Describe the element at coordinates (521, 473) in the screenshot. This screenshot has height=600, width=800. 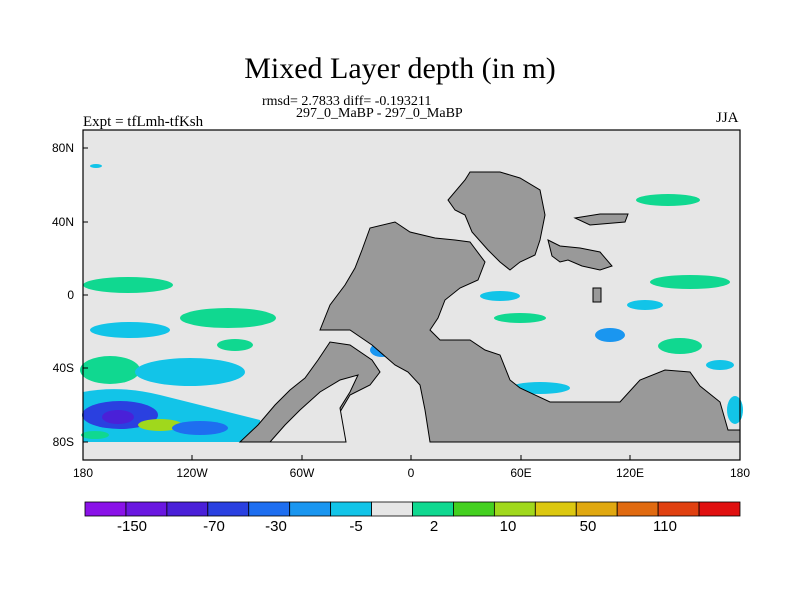
I see `xtick-label: 60E` at that location.